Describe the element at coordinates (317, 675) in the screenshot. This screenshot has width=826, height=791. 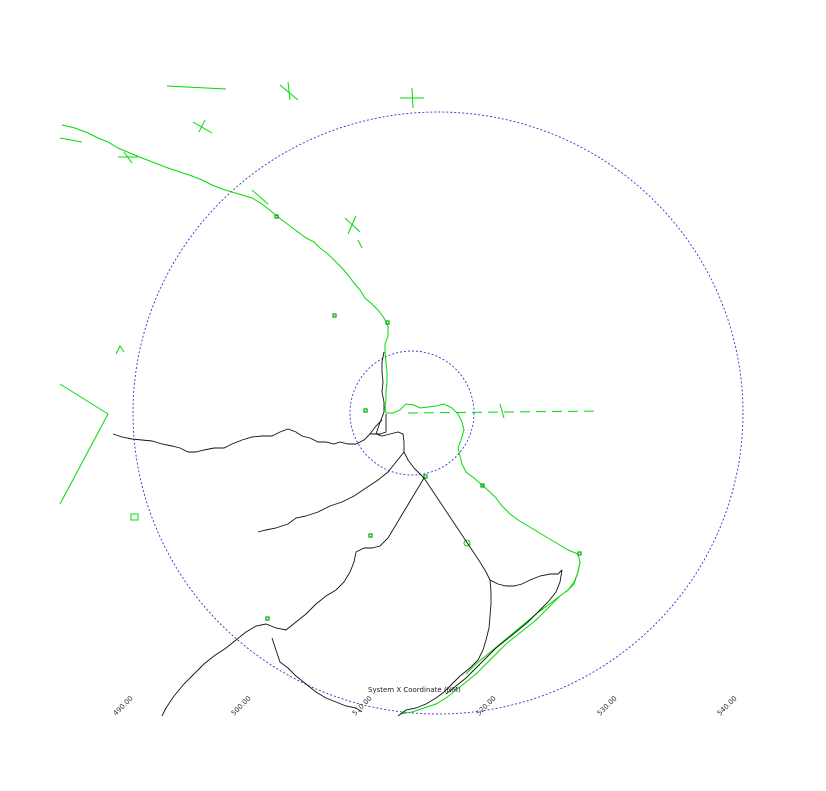
I see `road-southwest-lower` at that location.